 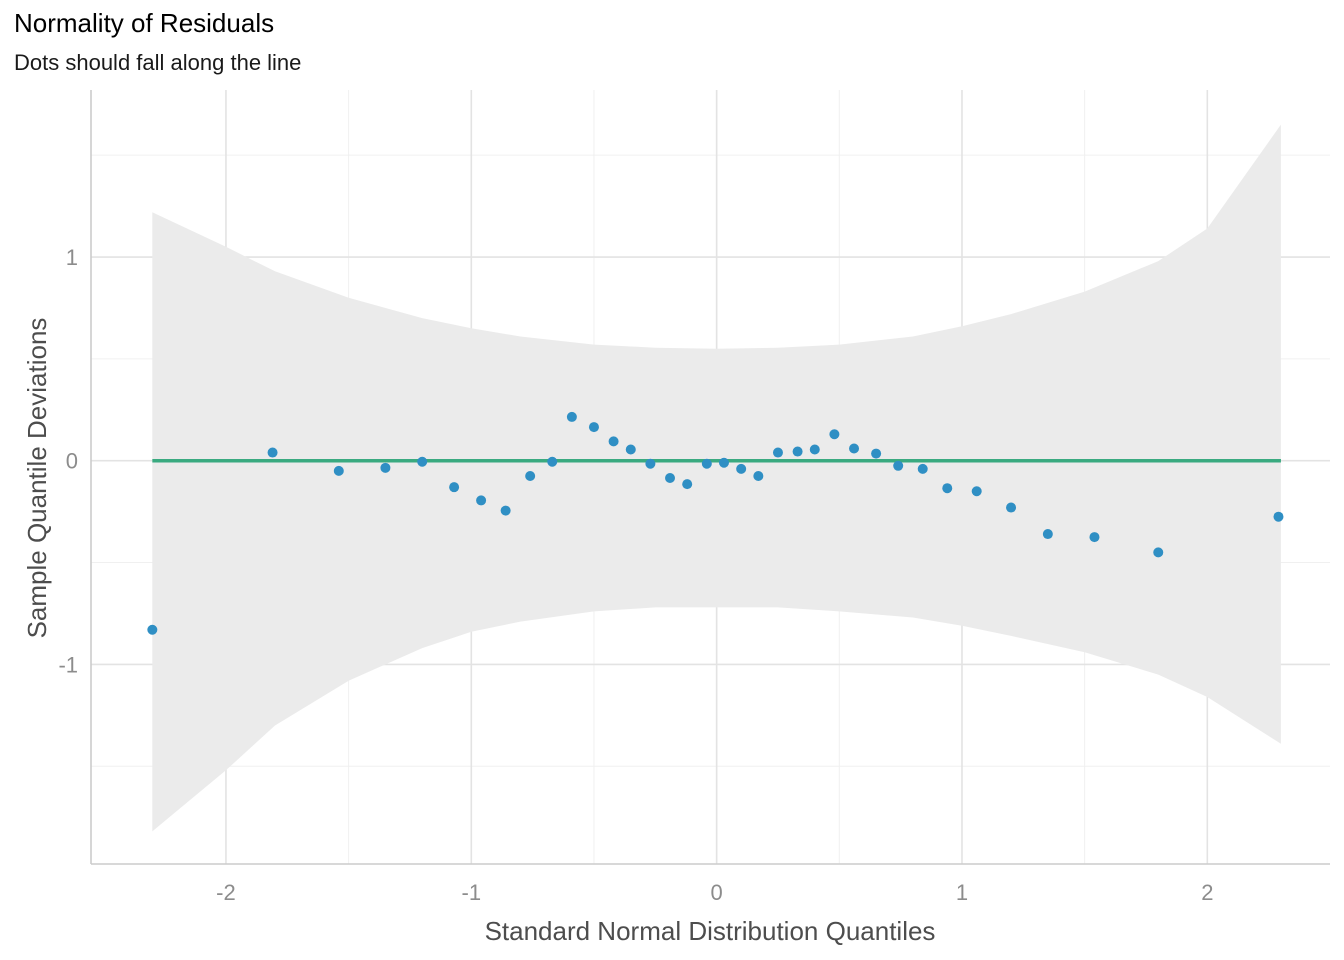 What do you see at coordinates (226, 892) in the screenshot?
I see `x-tick-label: -2` at bounding box center [226, 892].